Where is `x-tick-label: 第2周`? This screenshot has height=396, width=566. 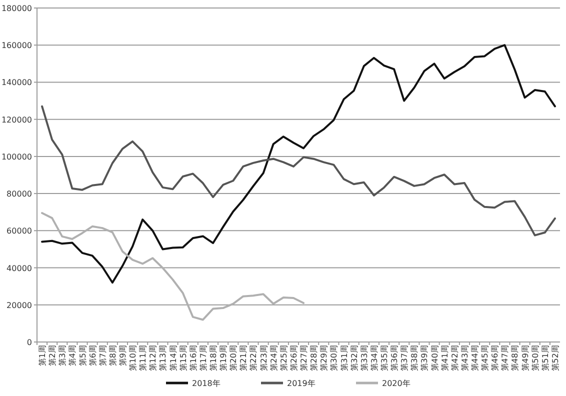
x-tick-label: 第2周 is located at coordinates (53, 355).